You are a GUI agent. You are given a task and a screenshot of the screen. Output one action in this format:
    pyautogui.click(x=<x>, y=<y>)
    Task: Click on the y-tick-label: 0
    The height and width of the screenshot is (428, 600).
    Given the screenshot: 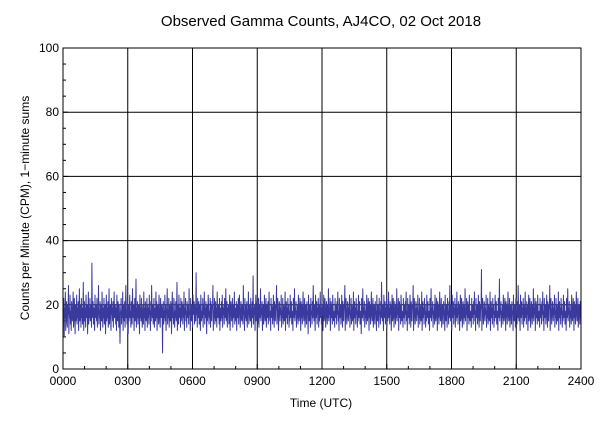 What is the action you would take?
    pyautogui.click(x=55, y=369)
    